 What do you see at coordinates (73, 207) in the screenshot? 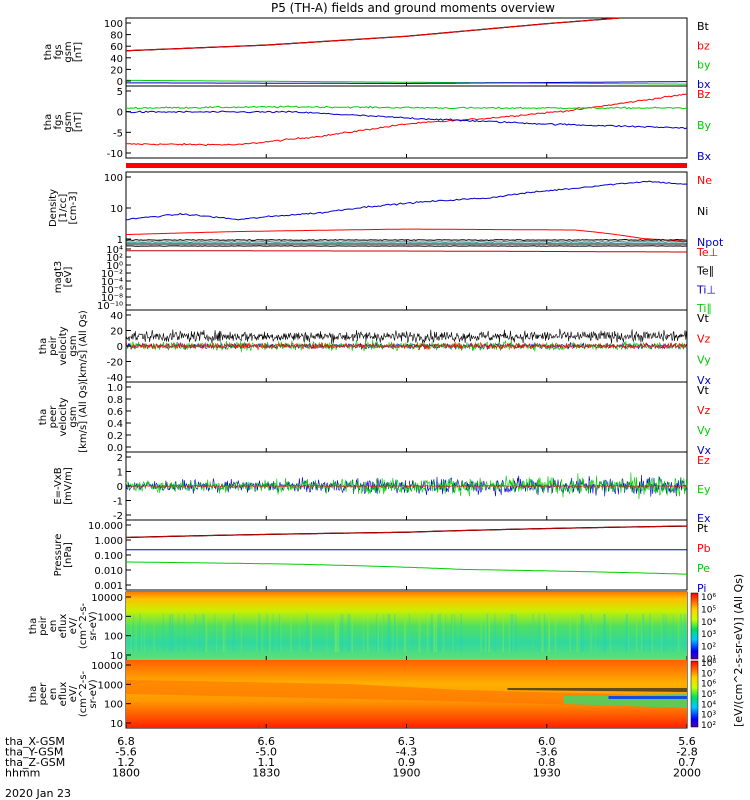
I see `ylabel-density: [cm-3]` at bounding box center [73, 207].